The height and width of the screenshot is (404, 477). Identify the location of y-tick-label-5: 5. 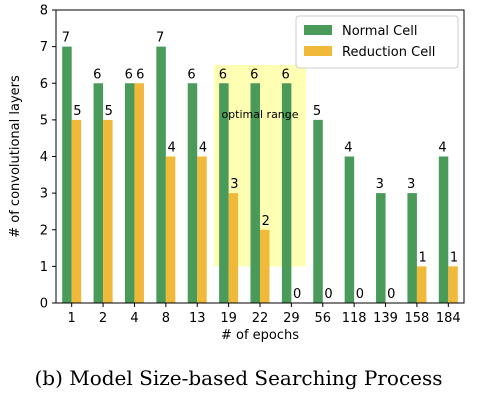
(44, 120).